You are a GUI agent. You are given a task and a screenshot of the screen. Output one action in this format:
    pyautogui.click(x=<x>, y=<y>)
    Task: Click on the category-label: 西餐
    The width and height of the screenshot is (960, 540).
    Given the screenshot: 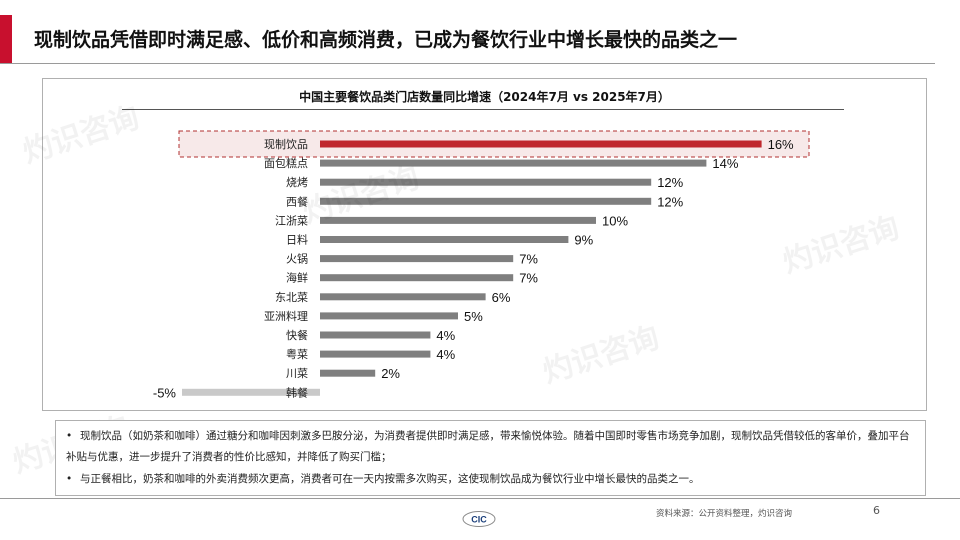 What is the action you would take?
    pyautogui.click(x=297, y=201)
    